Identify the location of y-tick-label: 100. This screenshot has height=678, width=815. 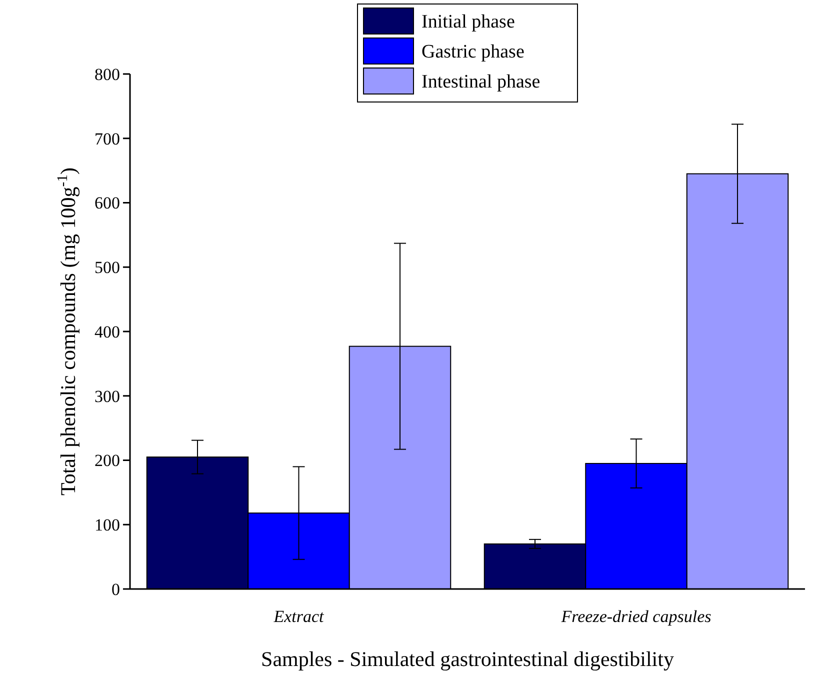
(107, 525).